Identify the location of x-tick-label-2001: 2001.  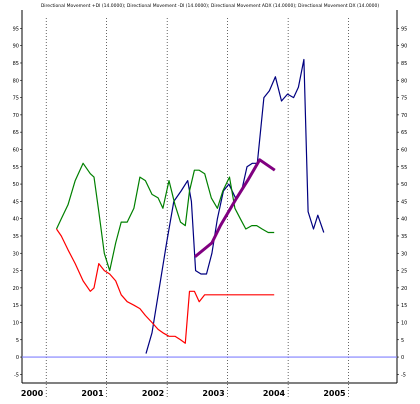
(92, 393).